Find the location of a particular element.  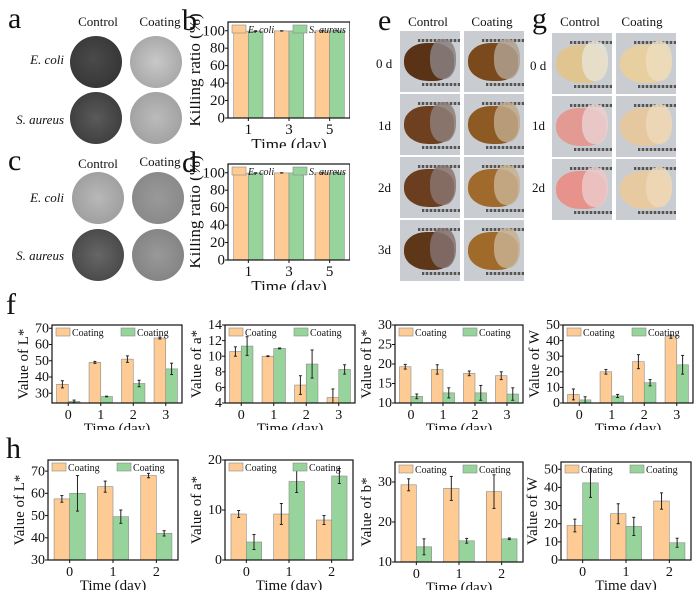

y-tick-label: 70 is located at coordinates (38, 471).